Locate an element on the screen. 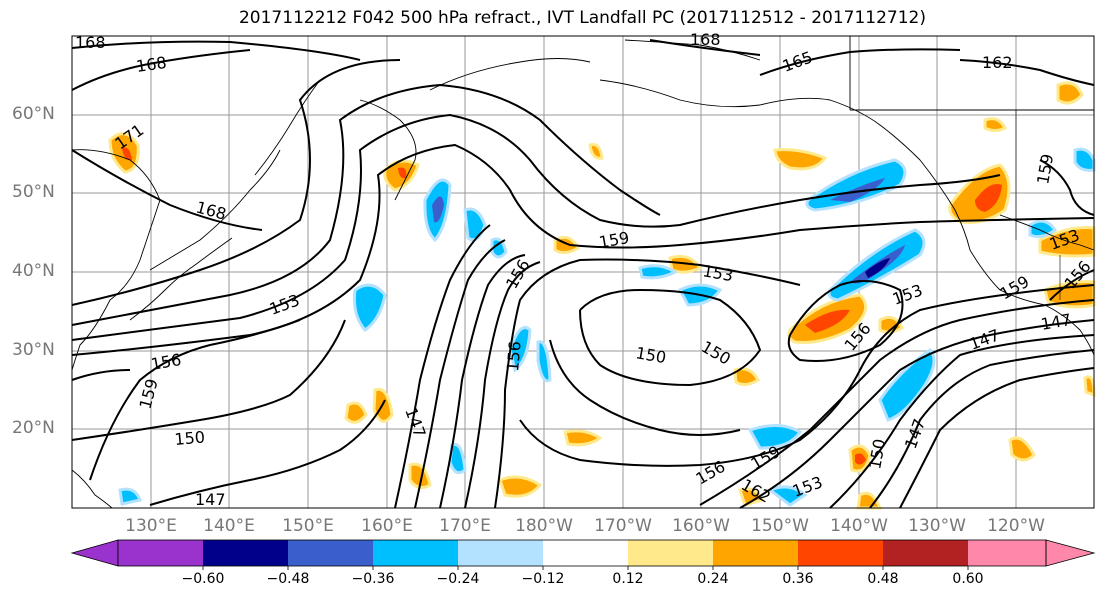 The width and height of the screenshot is (1105, 601). contour-label: 162 is located at coordinates (997, 62).